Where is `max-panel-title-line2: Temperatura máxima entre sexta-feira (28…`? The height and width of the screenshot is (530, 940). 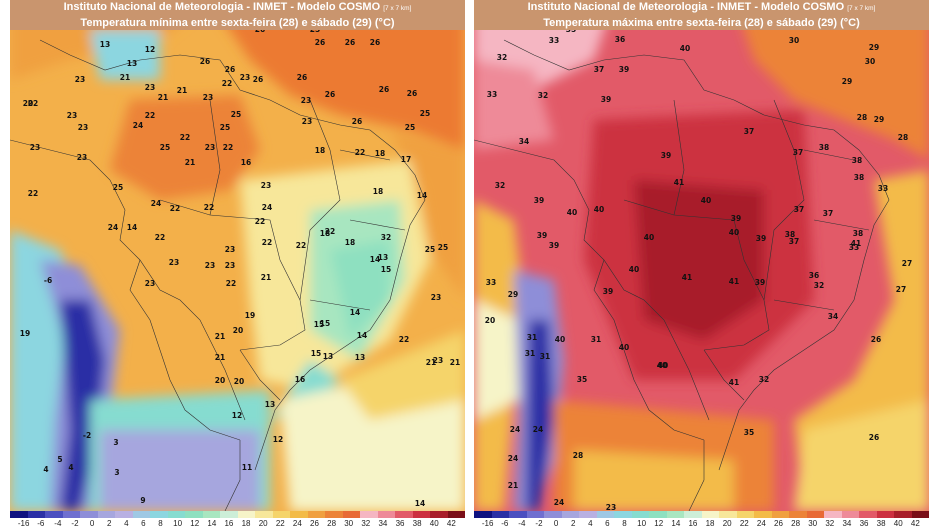 max-panel-title-line2: Temperatura máxima entre sexta-feira (28… is located at coordinates (701, 23).